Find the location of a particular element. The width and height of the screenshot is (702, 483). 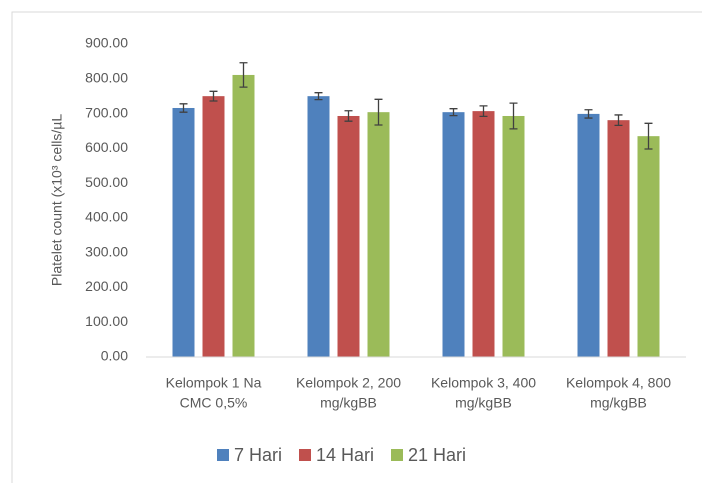

x-tick-label: CMC 0,5% is located at coordinates (214, 403).